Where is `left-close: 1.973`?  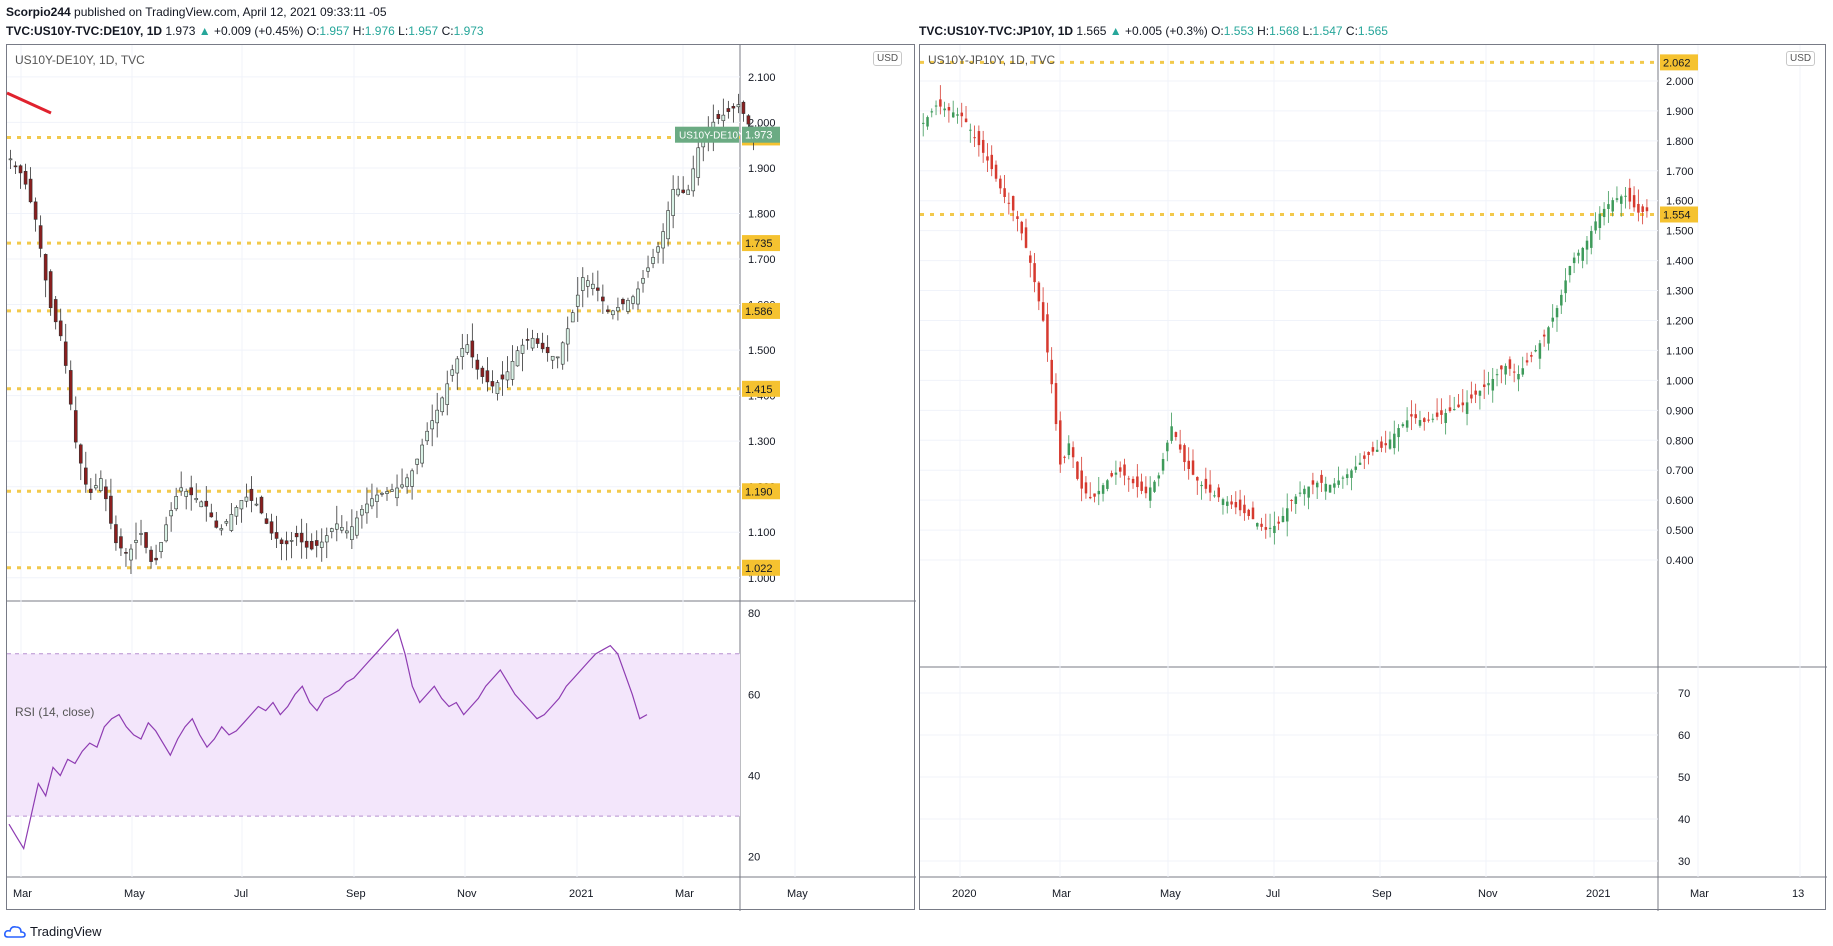 left-close: 1.973 is located at coordinates (468, 31).